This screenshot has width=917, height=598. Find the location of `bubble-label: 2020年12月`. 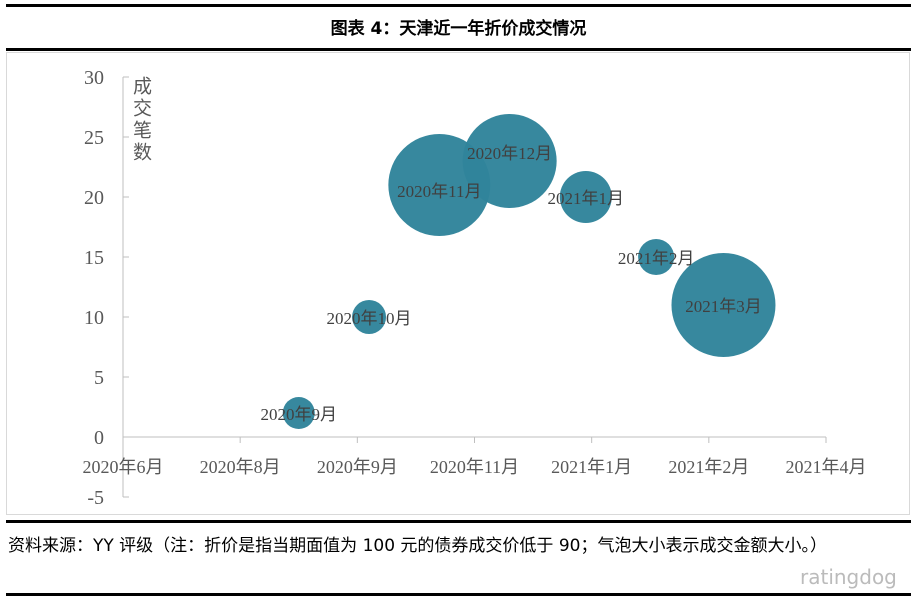

bubble-label: 2020年12月 is located at coordinates (509, 153).